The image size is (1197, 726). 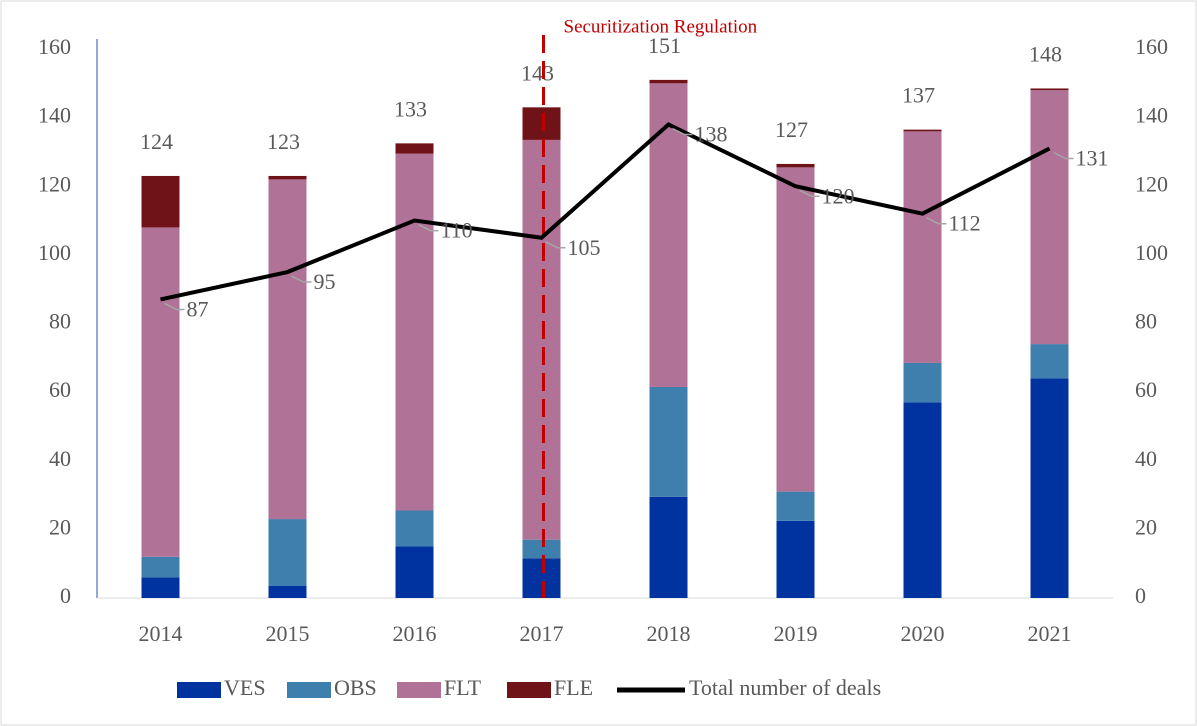 What do you see at coordinates (1146, 389) in the screenshot?
I see `y2-tick-label: 60` at bounding box center [1146, 389].